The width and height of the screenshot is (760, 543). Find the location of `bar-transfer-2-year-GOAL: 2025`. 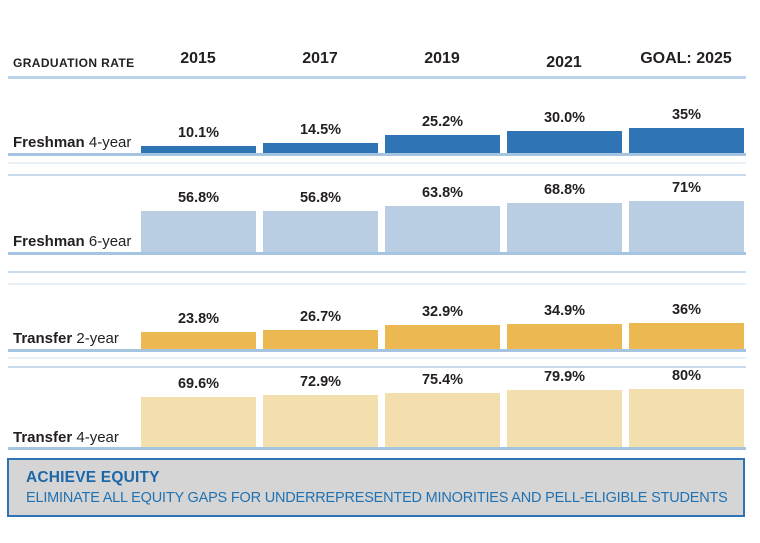

bar-transfer-2-year-GOAL: 2025 is located at coordinates (686, 336).